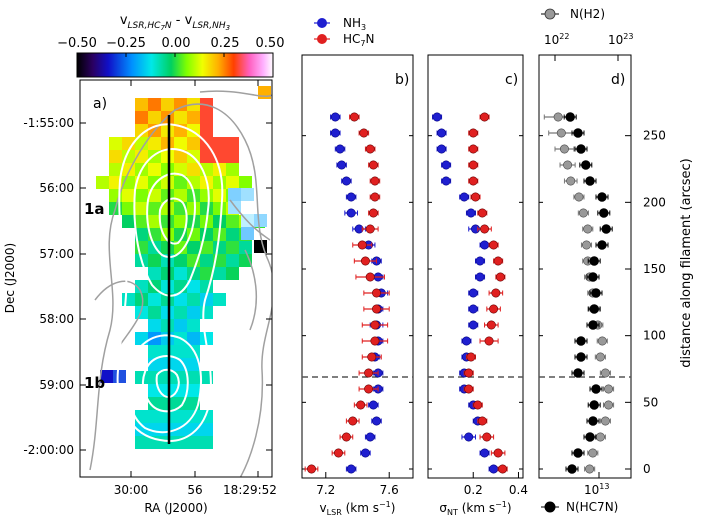  Describe the element at coordinates (475, 266) in the screenshot. I see `c-panel-frame` at that location.